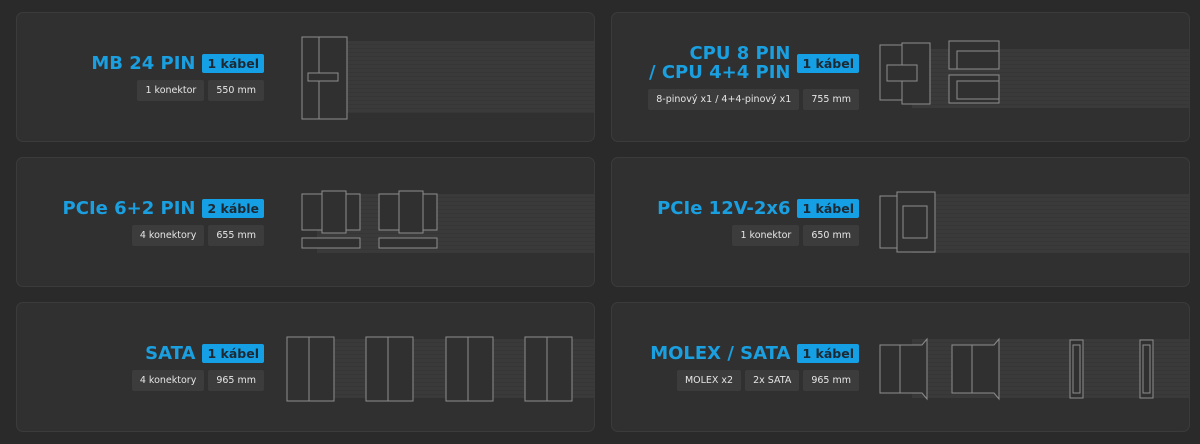  What do you see at coordinates (1016, 369) in the screenshot?
I see `molex-sata-connector-icon` at bounding box center [1016, 369].